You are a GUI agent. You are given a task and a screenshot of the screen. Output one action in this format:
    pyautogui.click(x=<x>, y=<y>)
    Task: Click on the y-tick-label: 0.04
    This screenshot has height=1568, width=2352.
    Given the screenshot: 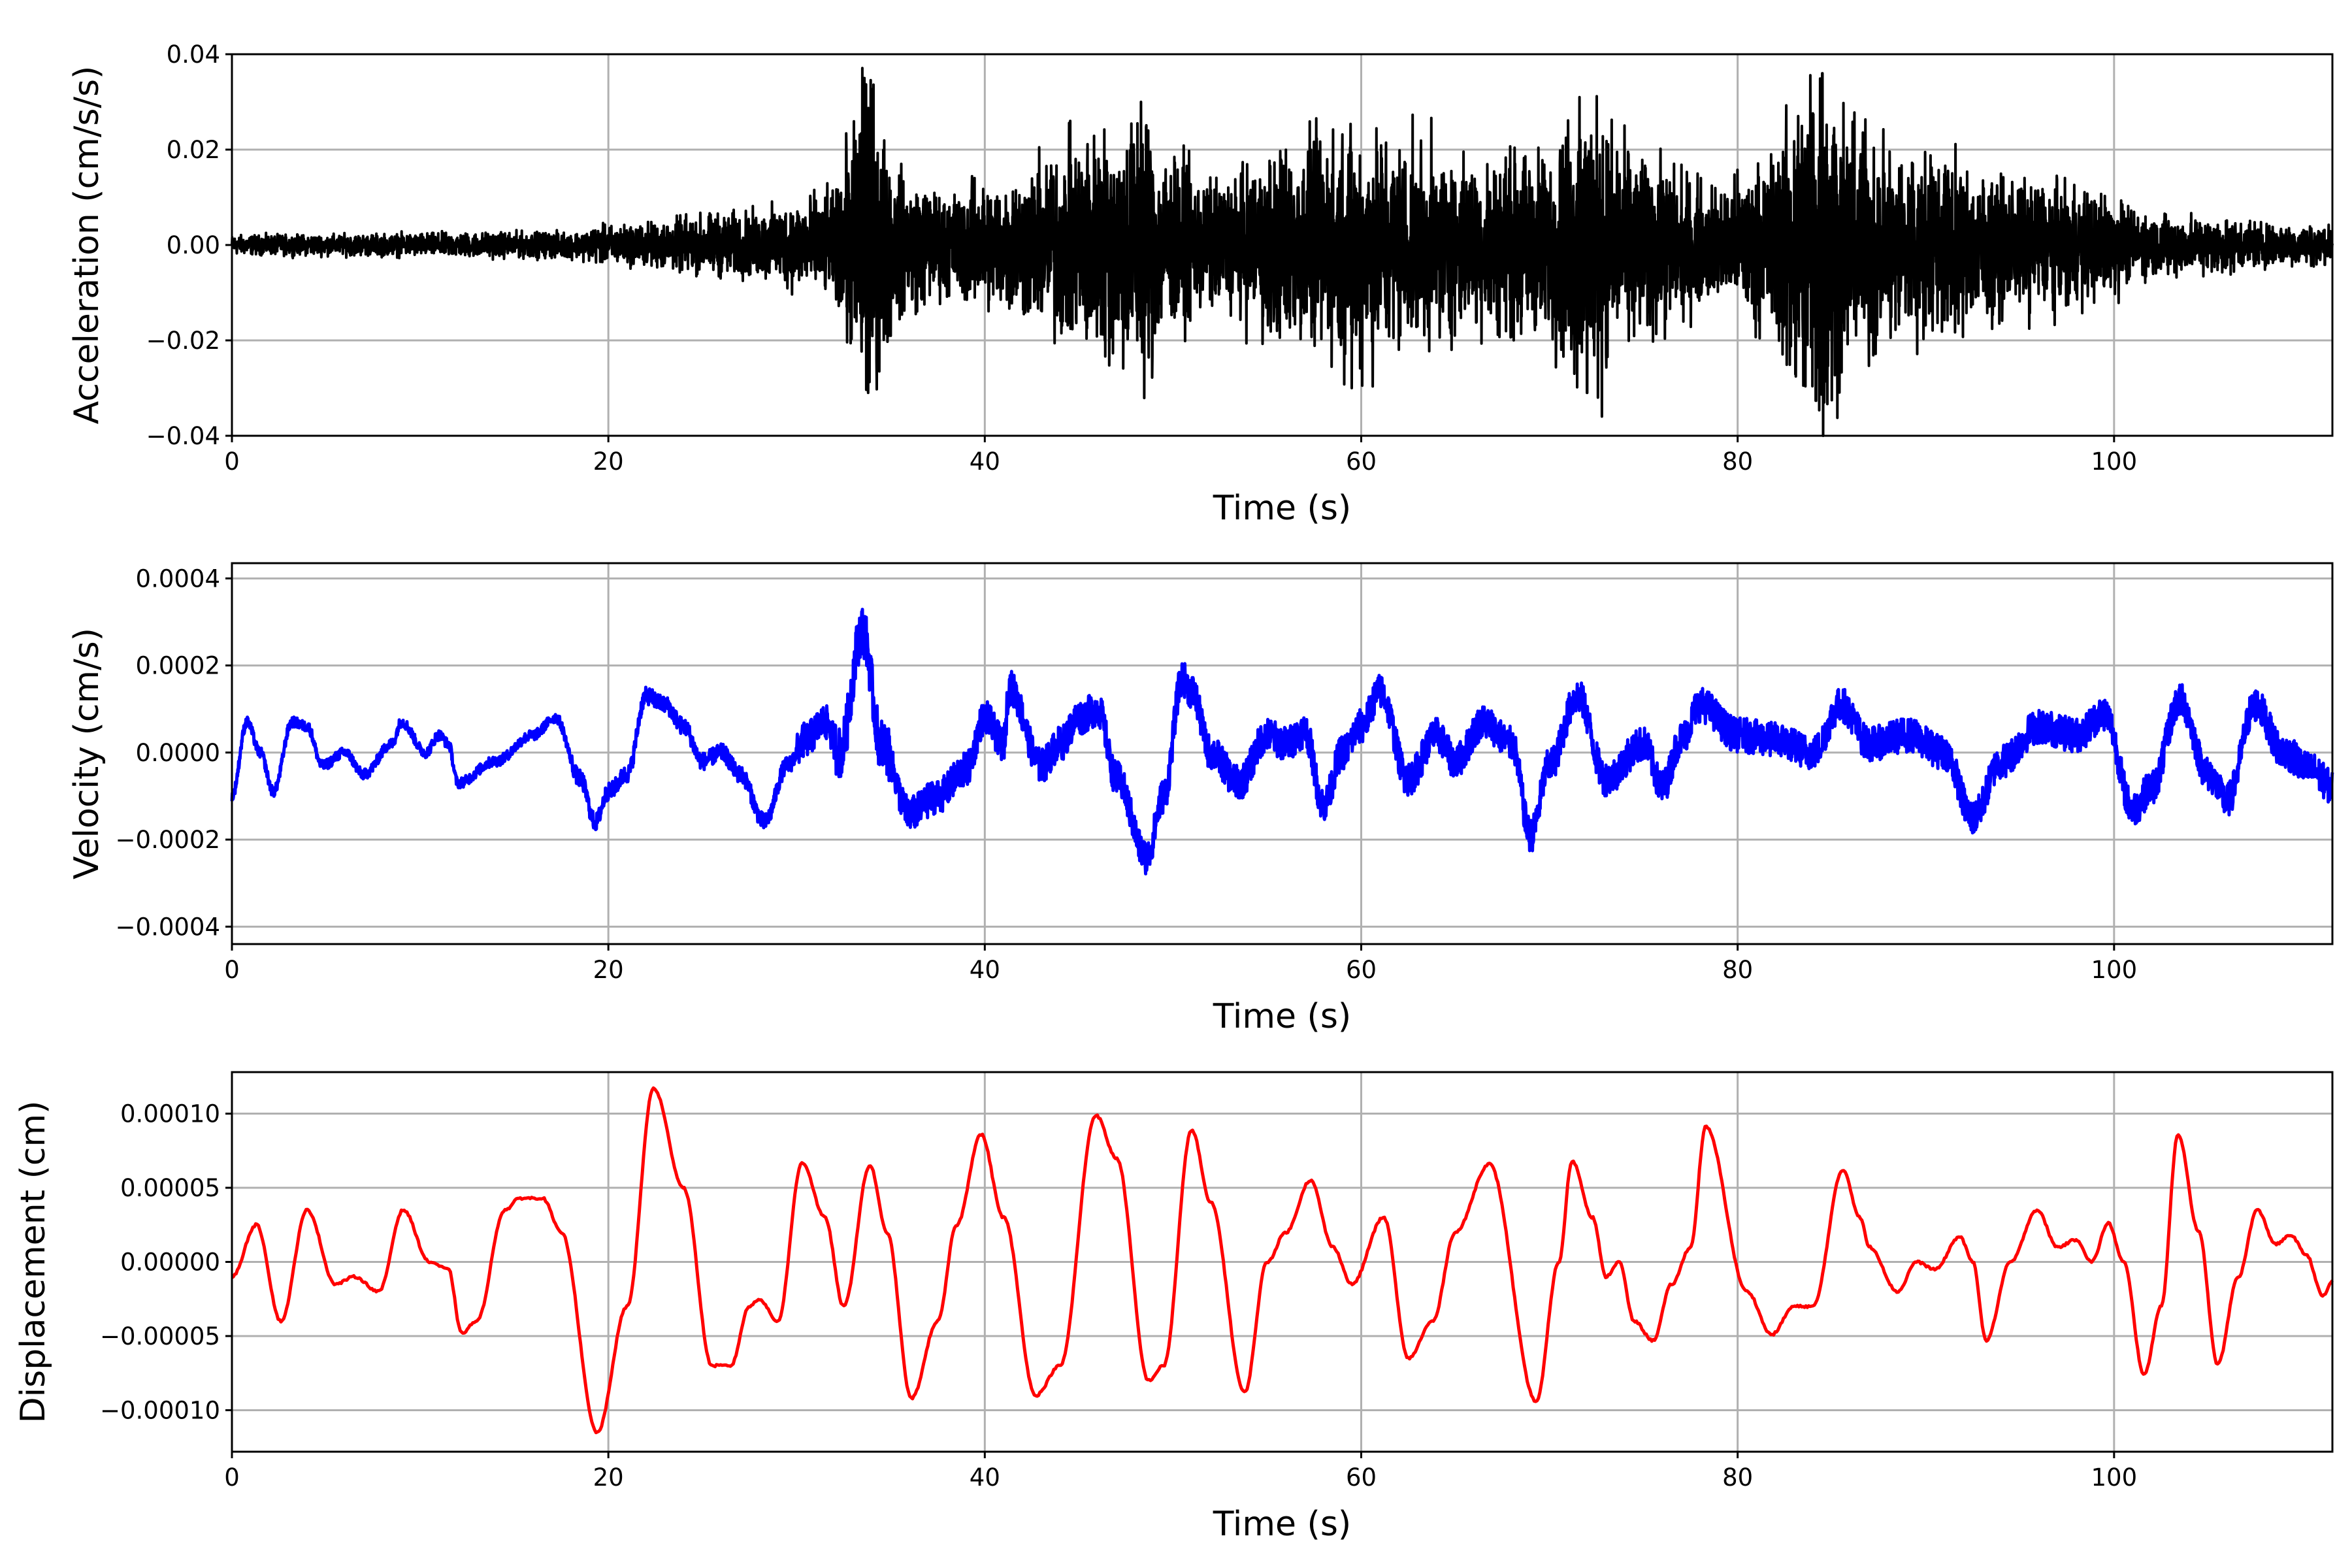 What is the action you would take?
    pyautogui.click(x=193, y=55)
    